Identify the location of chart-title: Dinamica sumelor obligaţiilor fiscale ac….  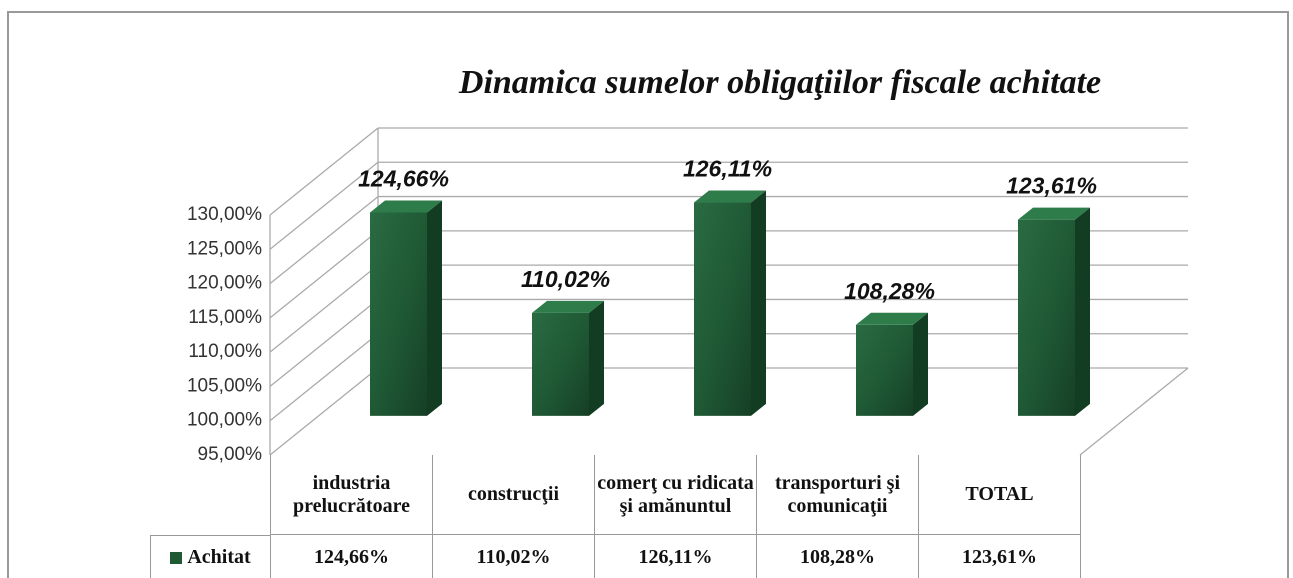
(779, 82).